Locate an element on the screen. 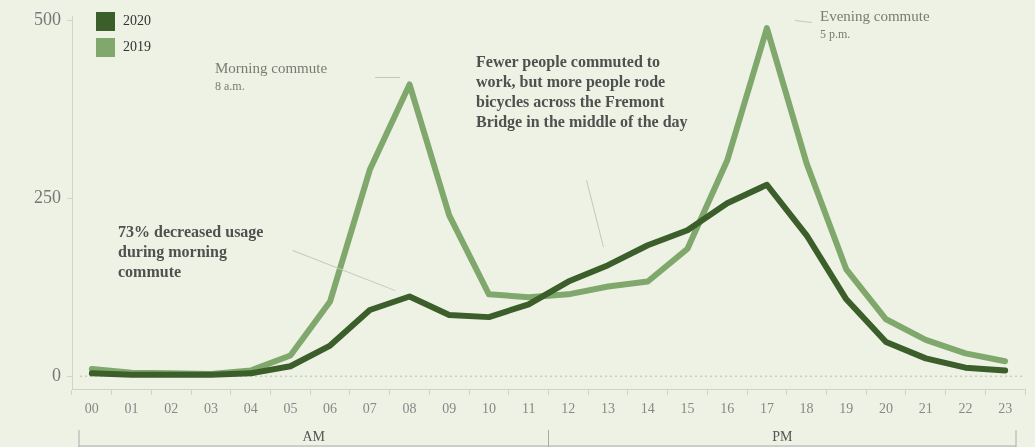  x-tick-label: 02 is located at coordinates (171, 409).